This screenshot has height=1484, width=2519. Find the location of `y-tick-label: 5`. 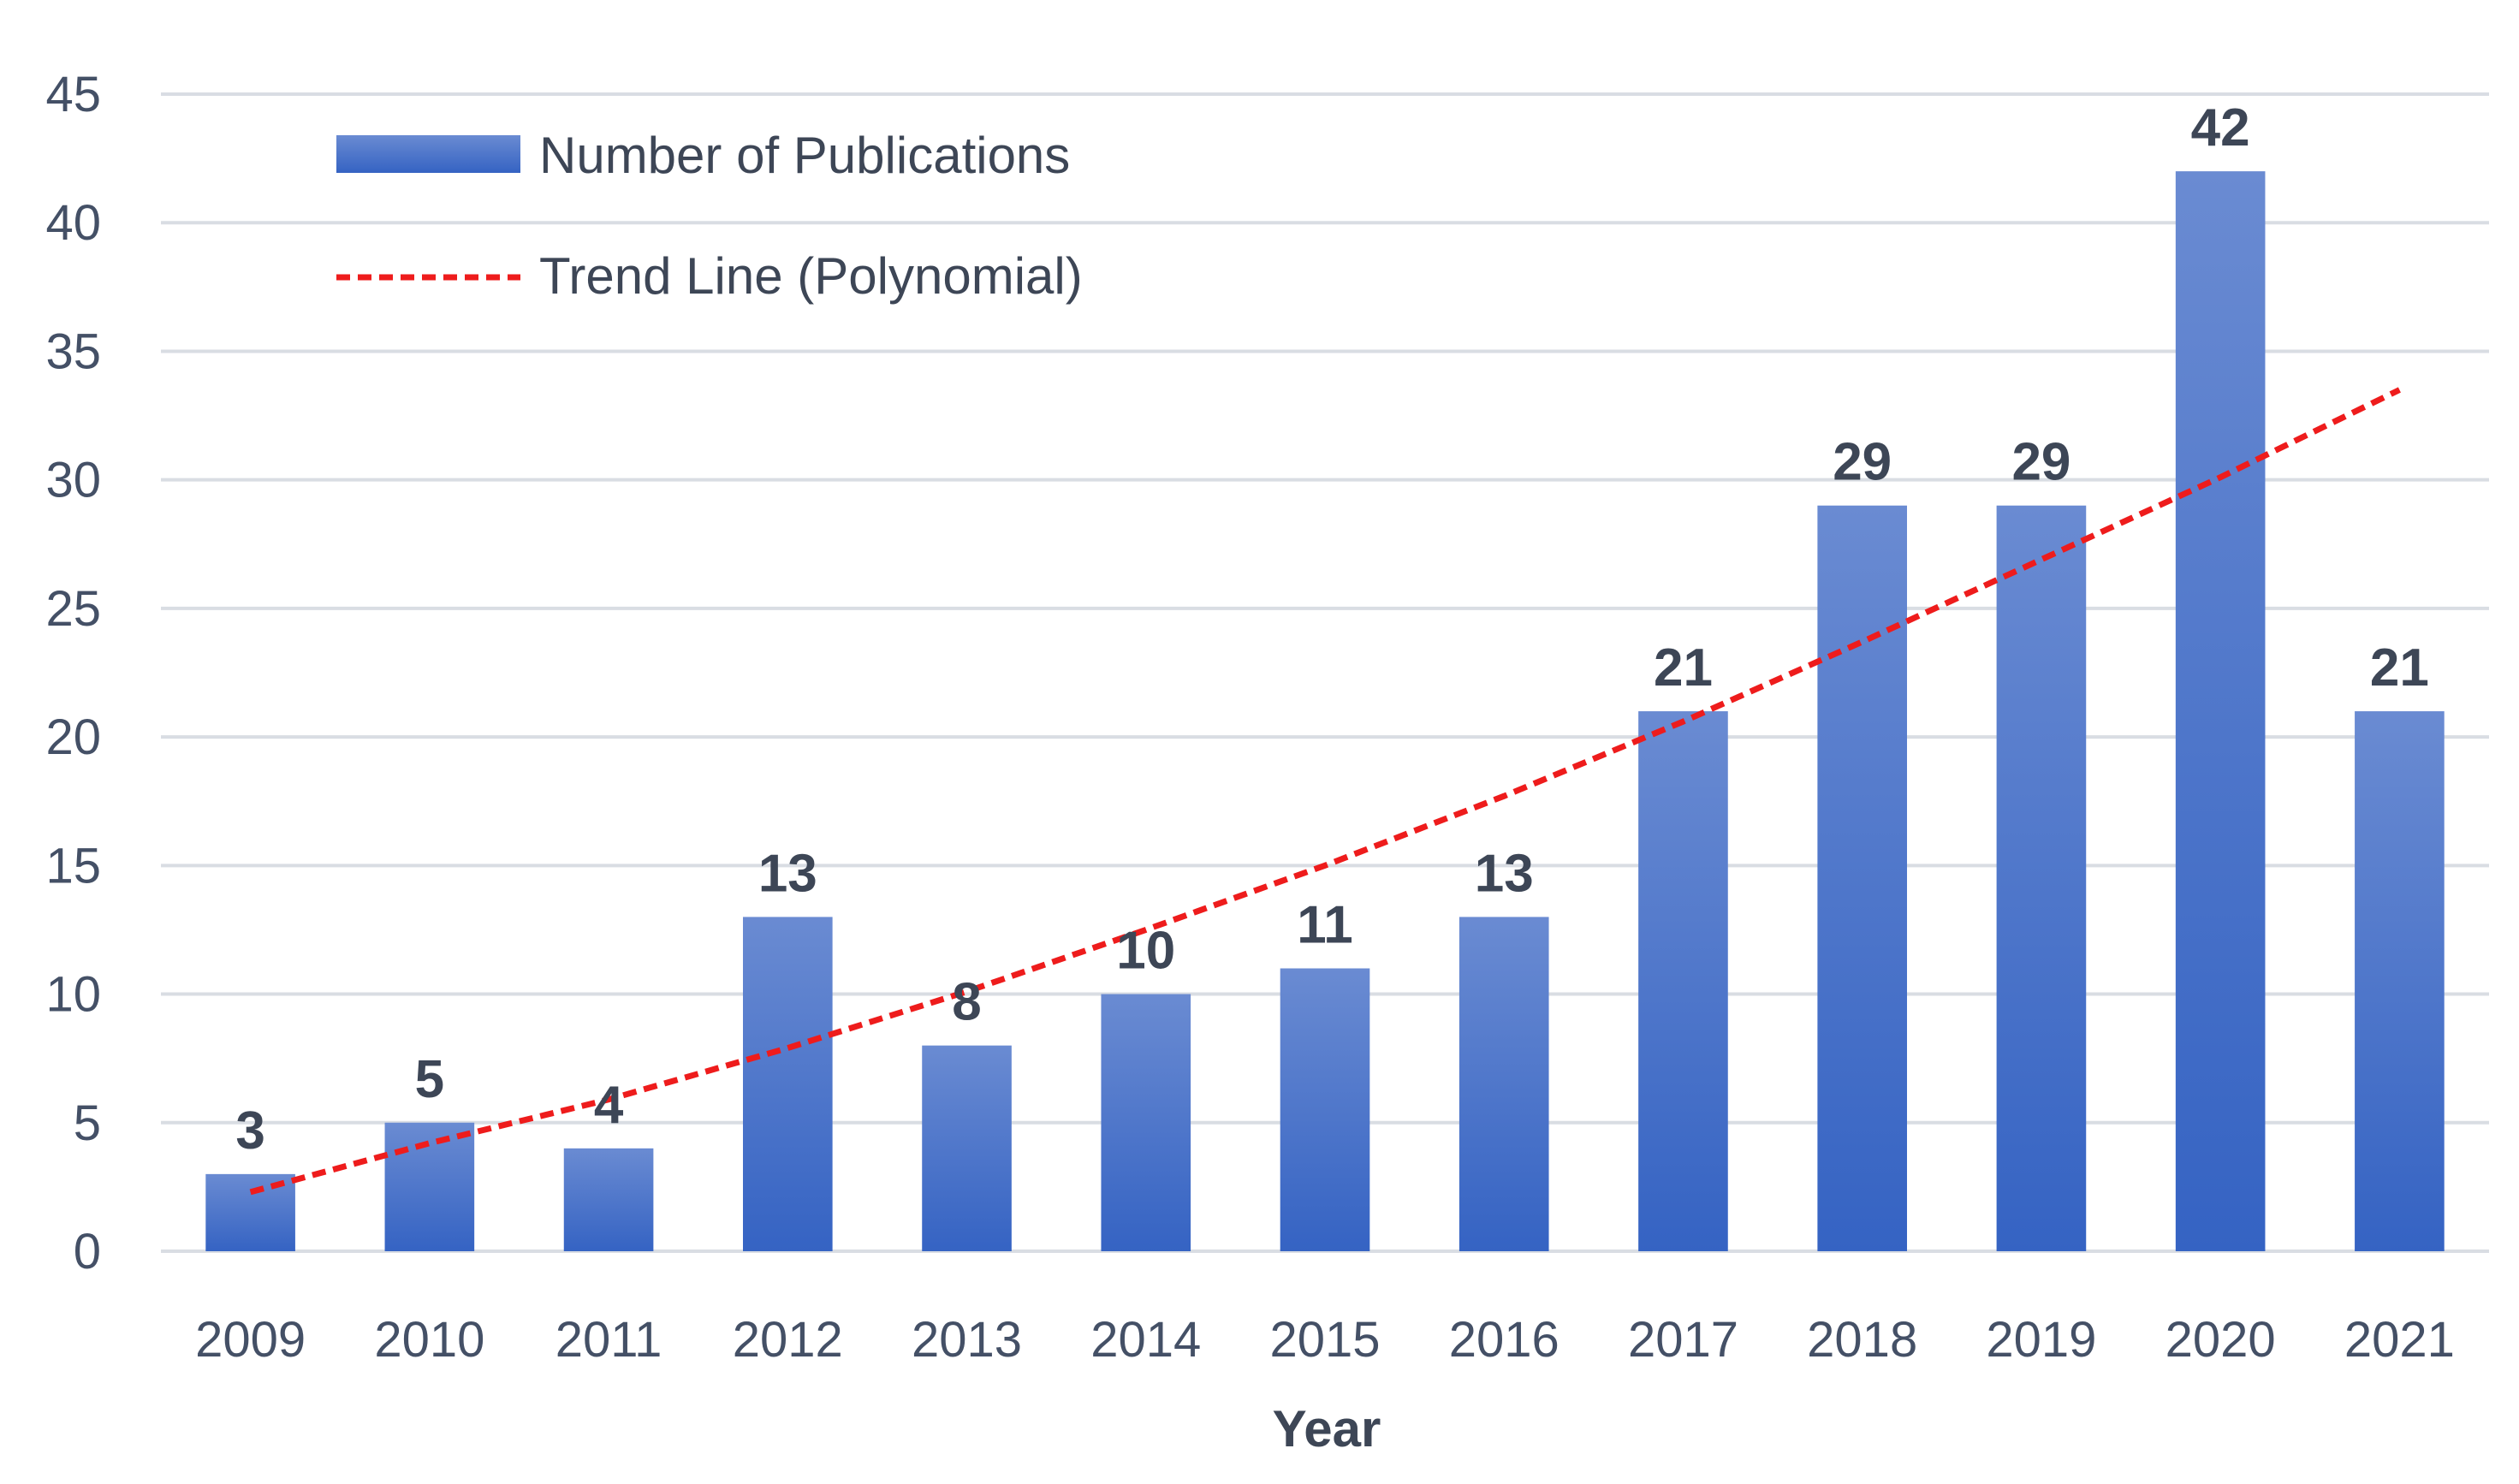

y-tick-label: 5 is located at coordinates (87, 1123).